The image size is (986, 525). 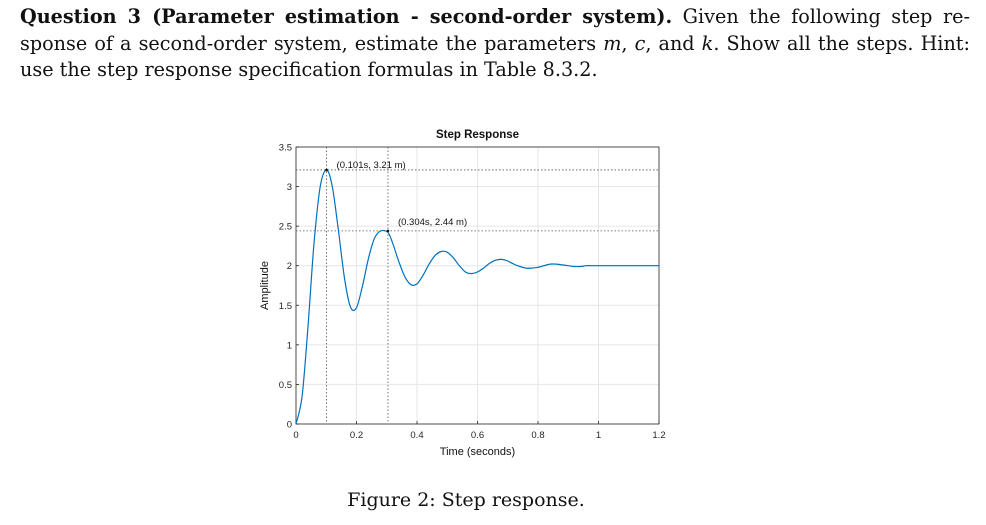 What do you see at coordinates (285, 148) in the screenshot?
I see `y-tick-label: 3.5` at bounding box center [285, 148].